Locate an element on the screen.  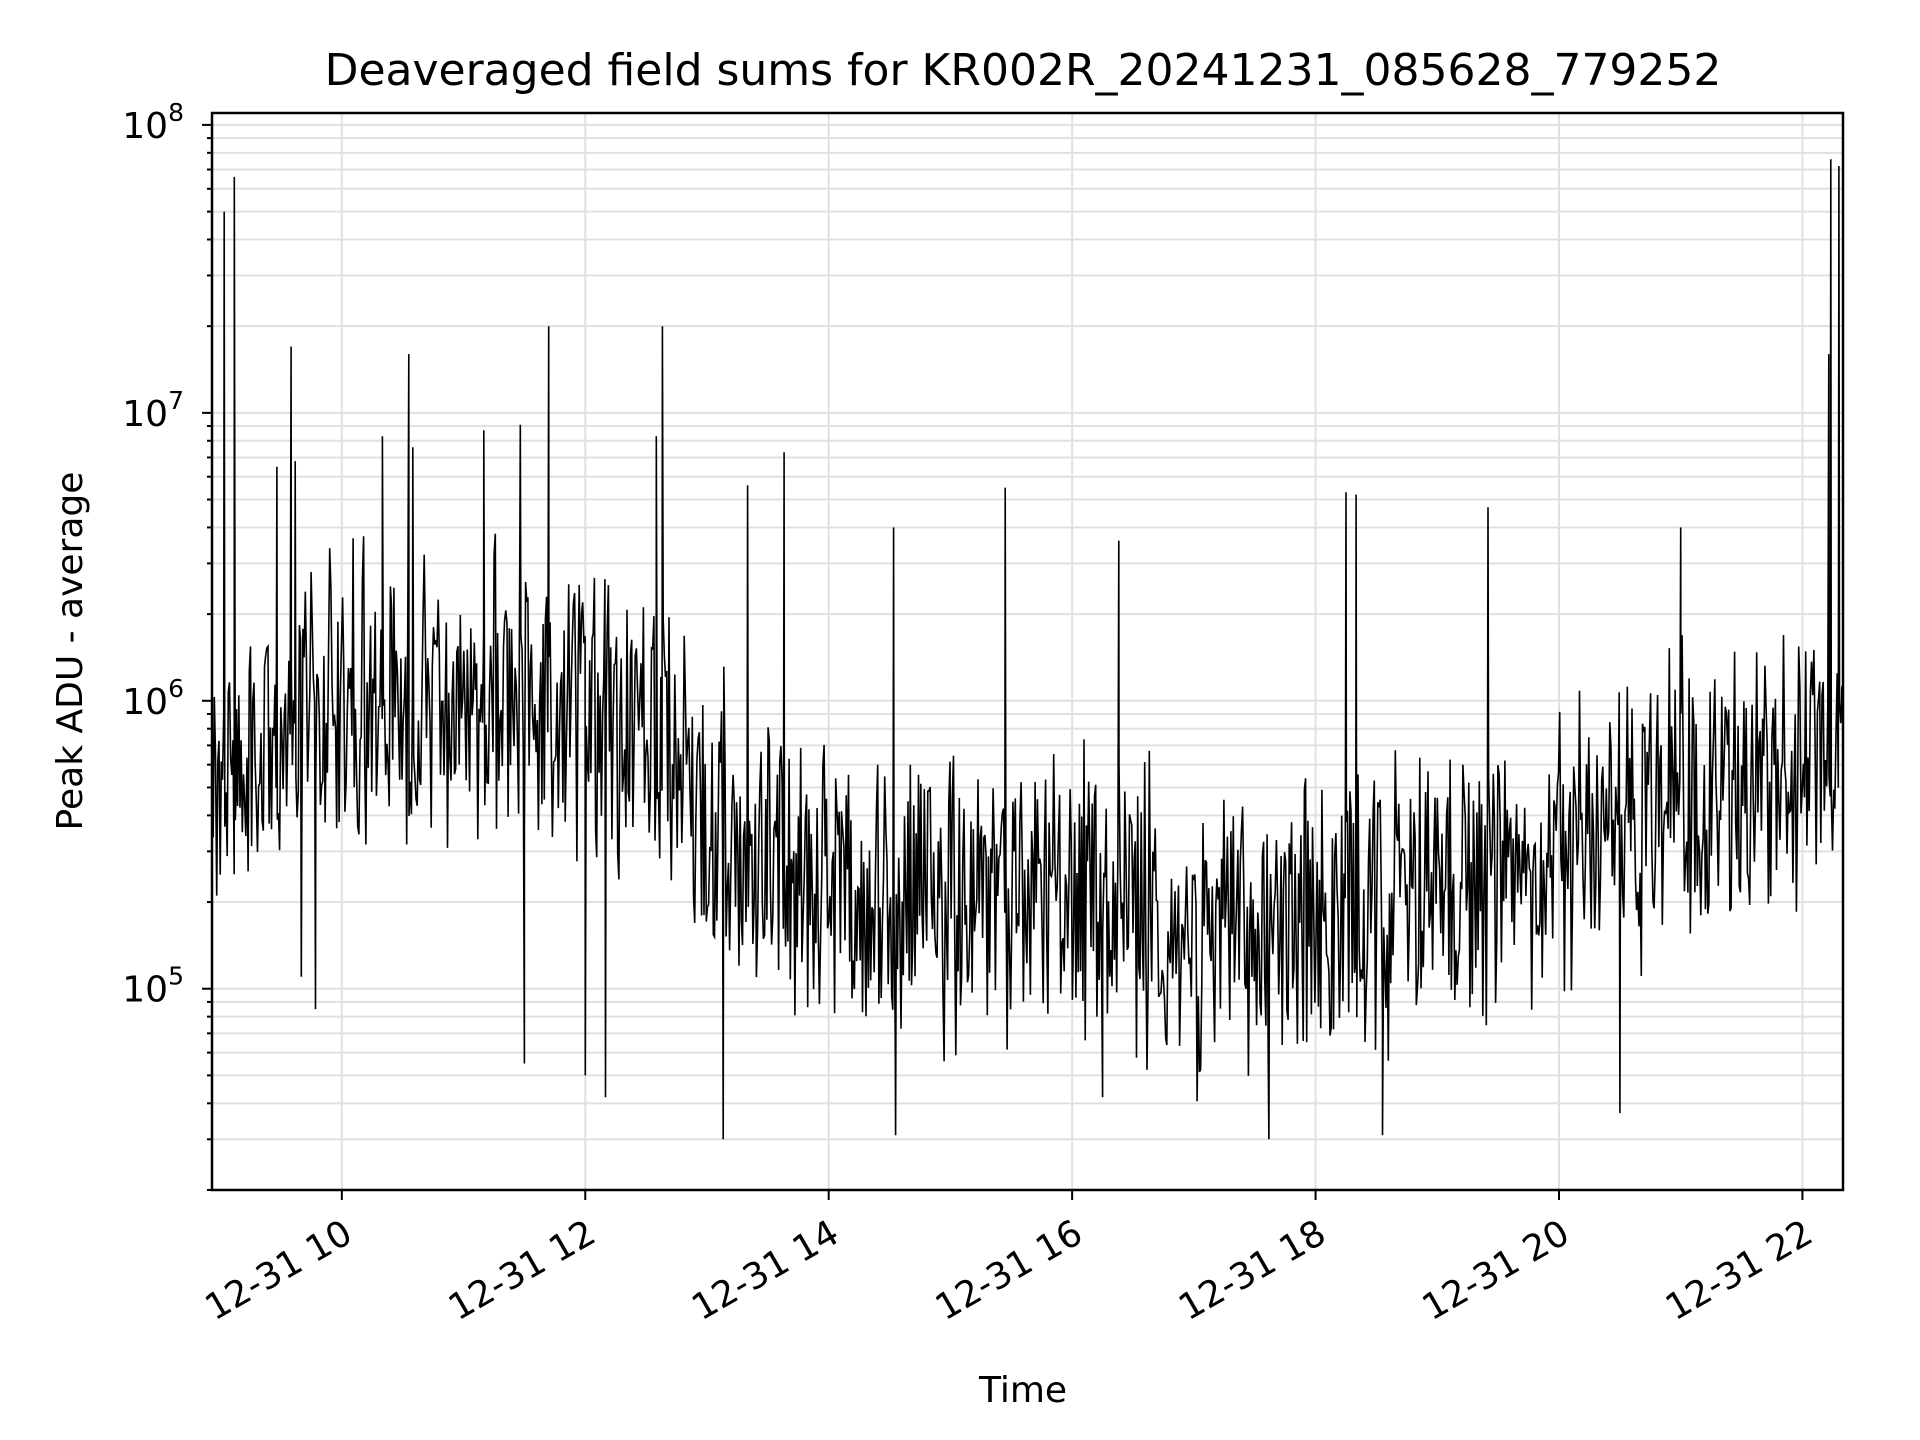
y-tick-label: 10⁵ is located at coordinates (153, 986).